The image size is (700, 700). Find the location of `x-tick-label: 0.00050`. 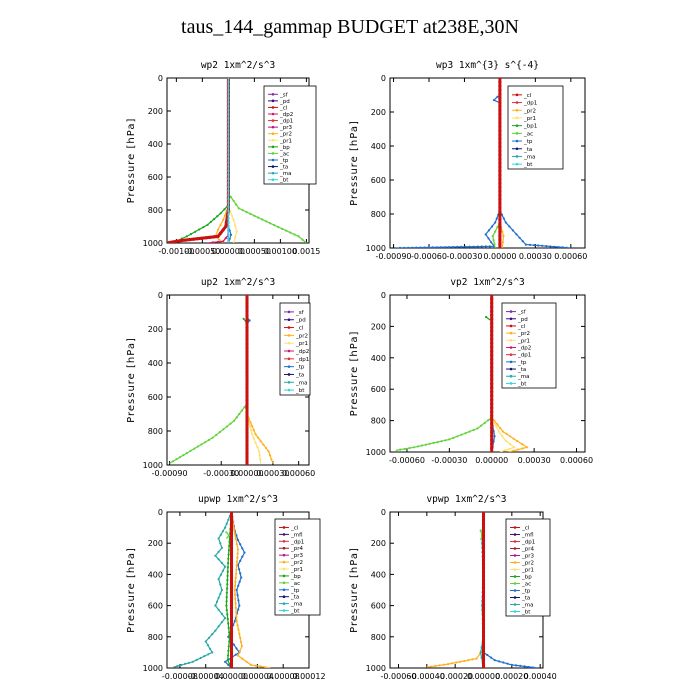

x-tick-label: 0.00050 is located at coordinates (254, 251).